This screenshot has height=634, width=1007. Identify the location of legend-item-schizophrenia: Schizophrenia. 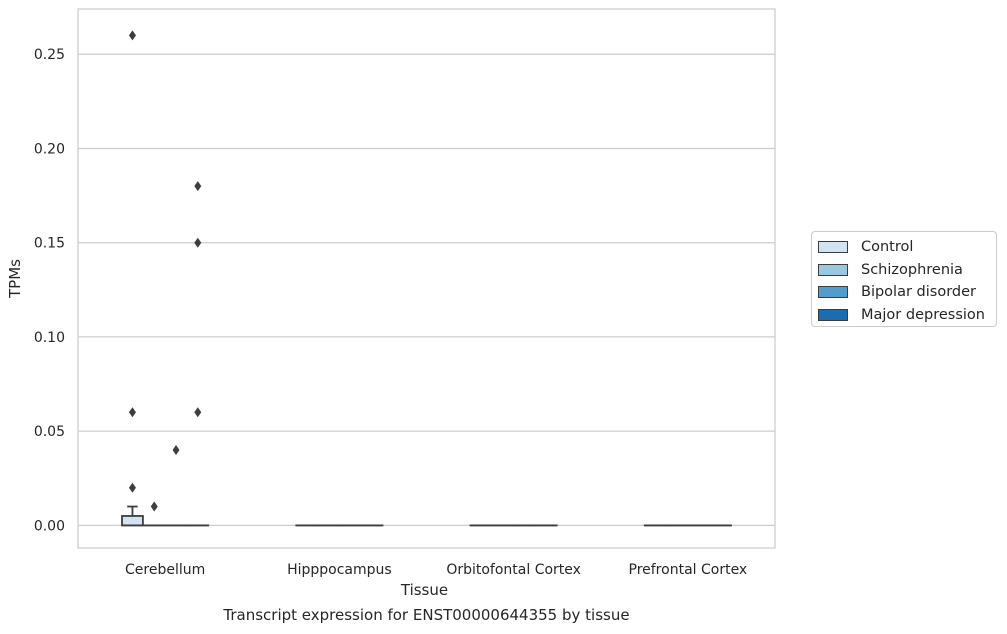
(907, 270).